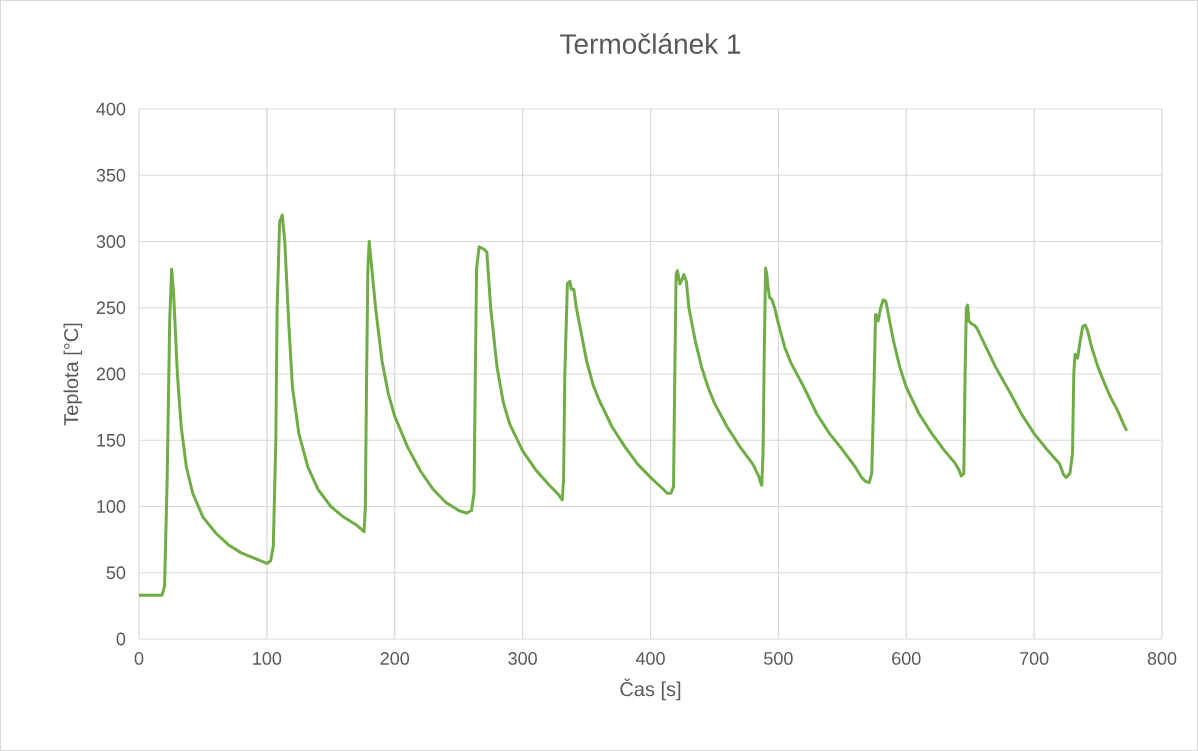 Image resolution: width=1198 pixels, height=751 pixels. Describe the element at coordinates (650, 43) in the screenshot. I see `chart-title: Termočlánek 1` at that location.